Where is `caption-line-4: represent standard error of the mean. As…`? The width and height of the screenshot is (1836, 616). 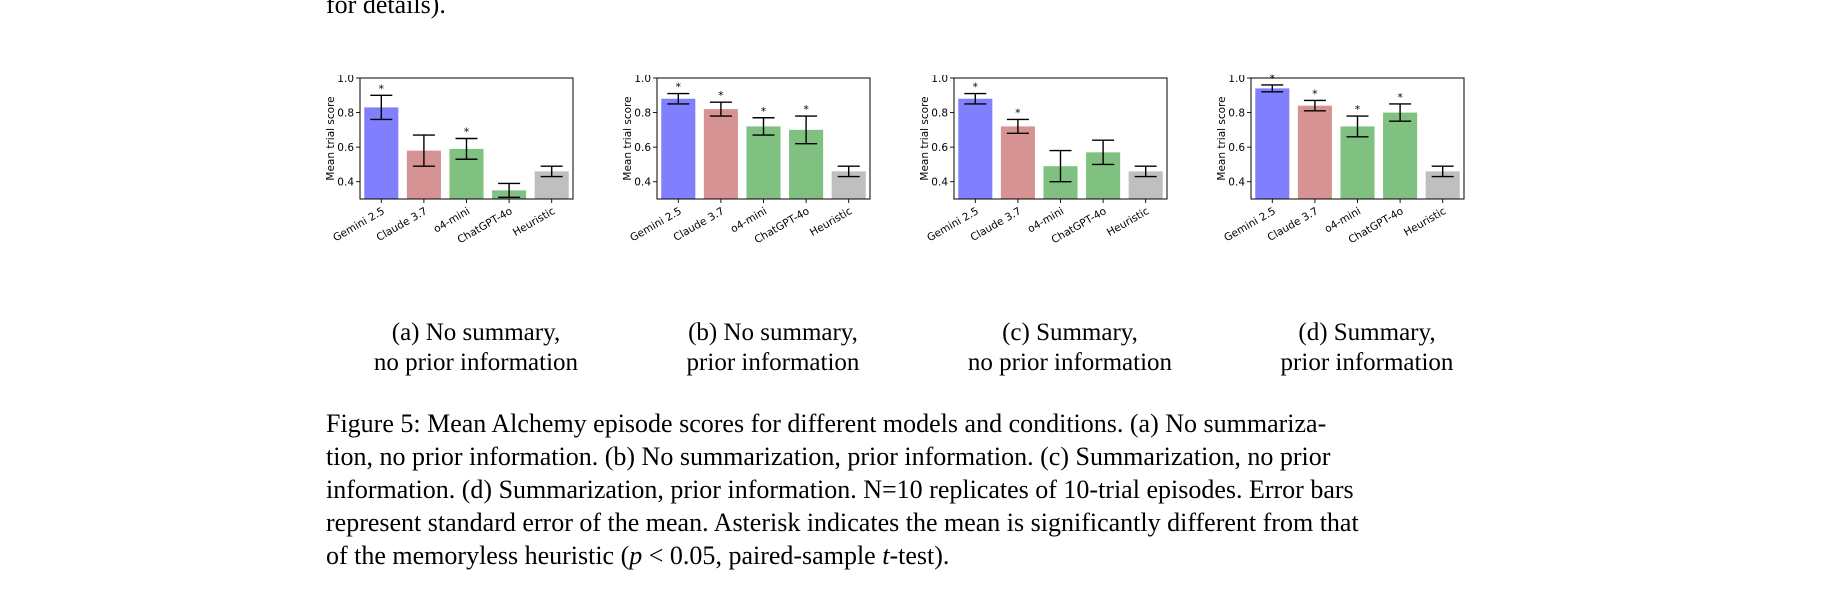 caption-line-4: represent standard error of the mean. As… is located at coordinates (842, 522).